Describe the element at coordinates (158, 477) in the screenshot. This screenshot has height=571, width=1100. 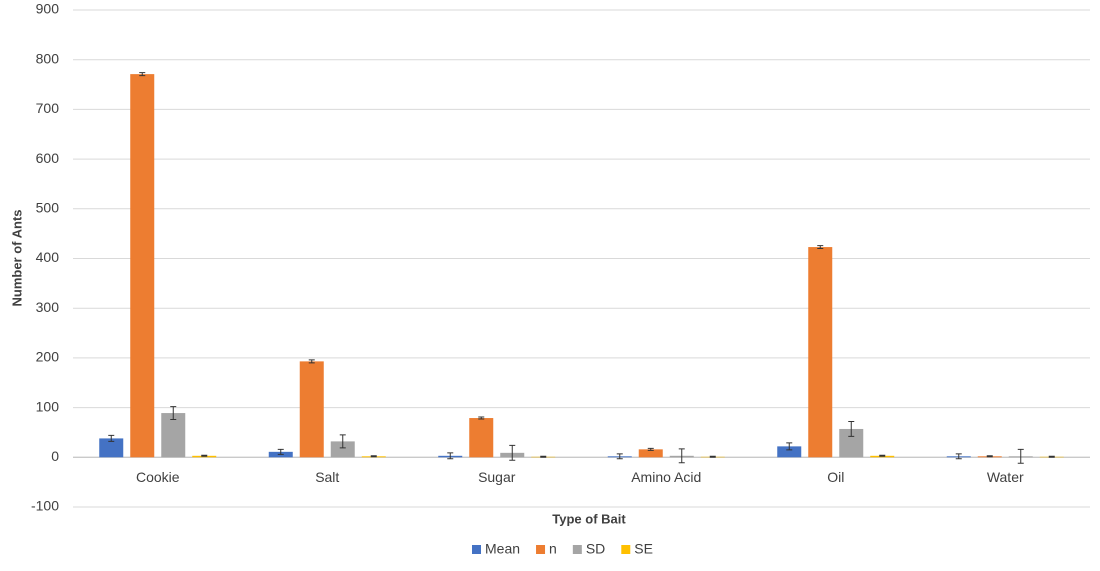
I see `x-tick-label: Cookie` at that location.